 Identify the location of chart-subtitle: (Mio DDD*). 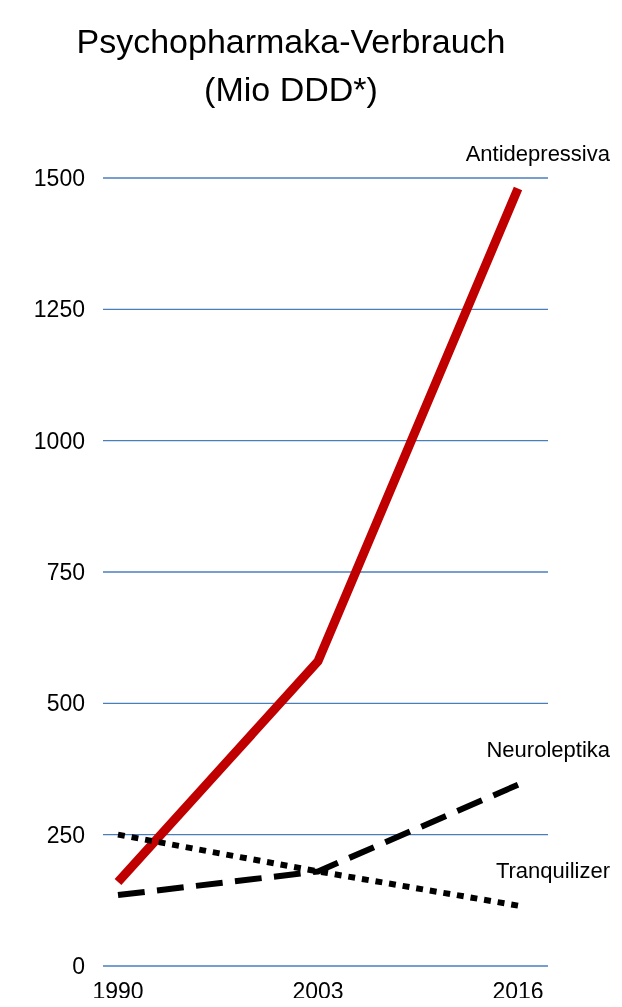
(291, 89).